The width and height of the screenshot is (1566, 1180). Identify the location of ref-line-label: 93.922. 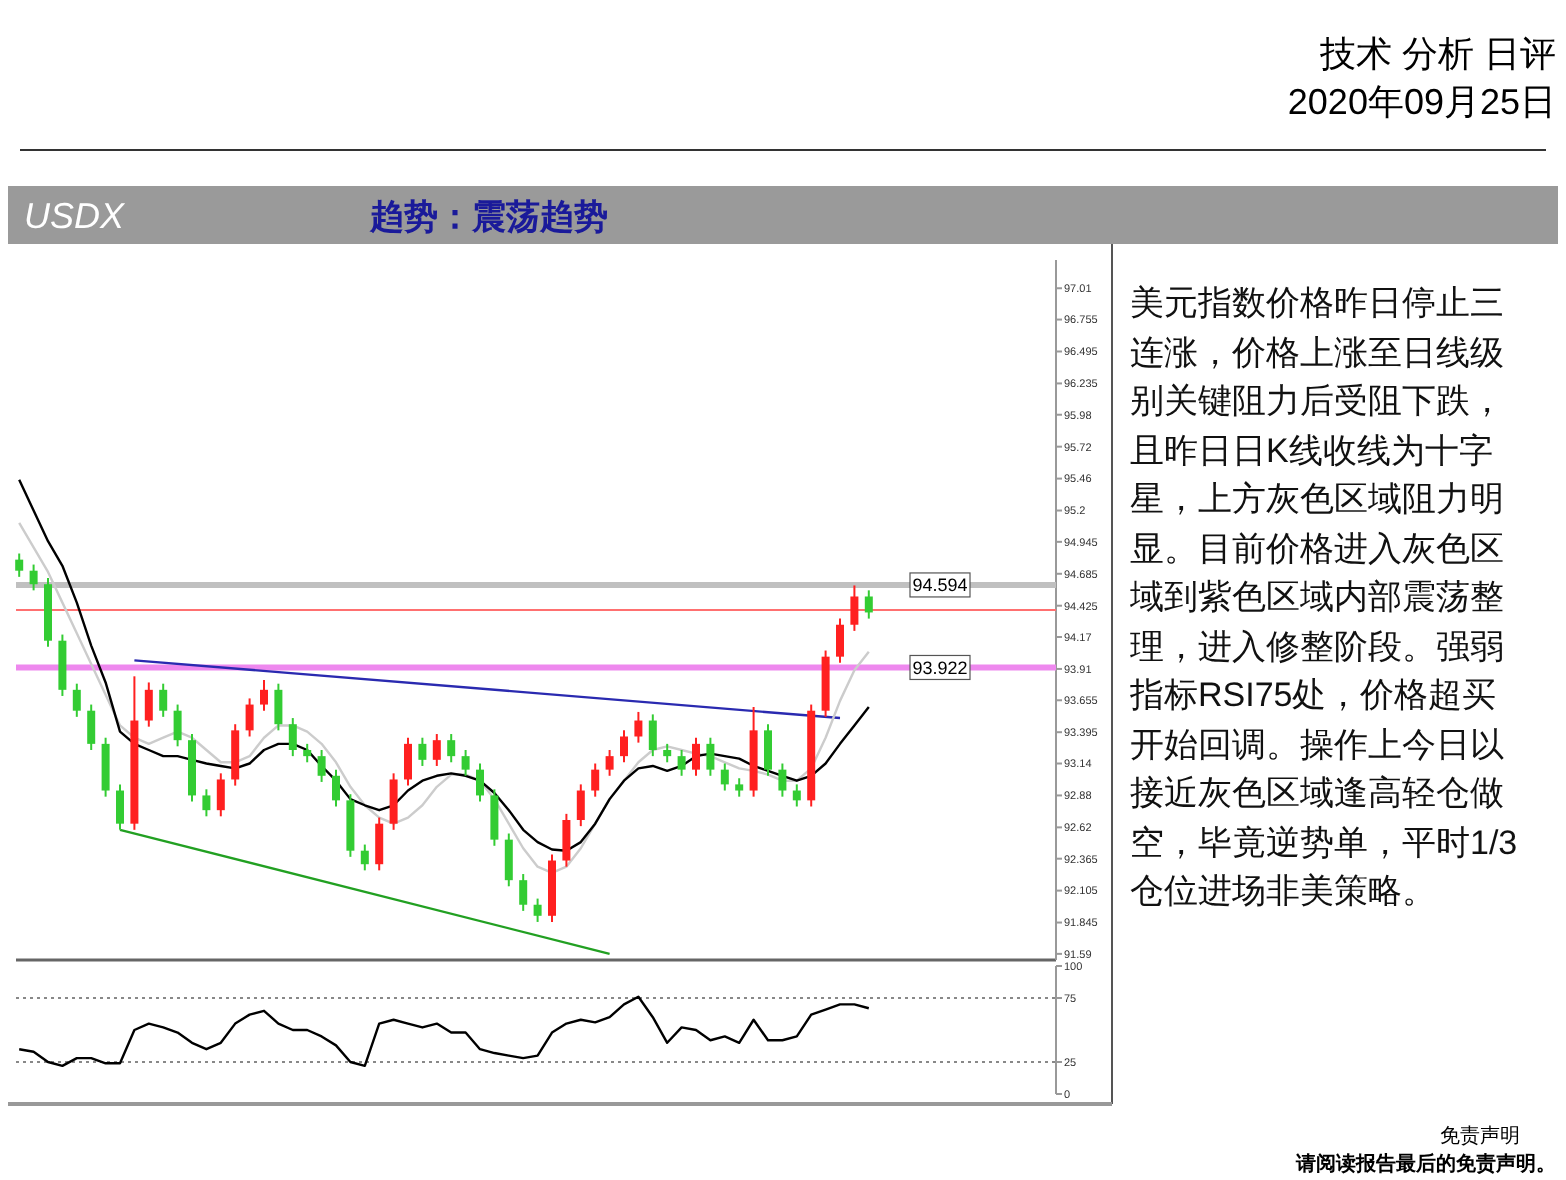
(940, 667).